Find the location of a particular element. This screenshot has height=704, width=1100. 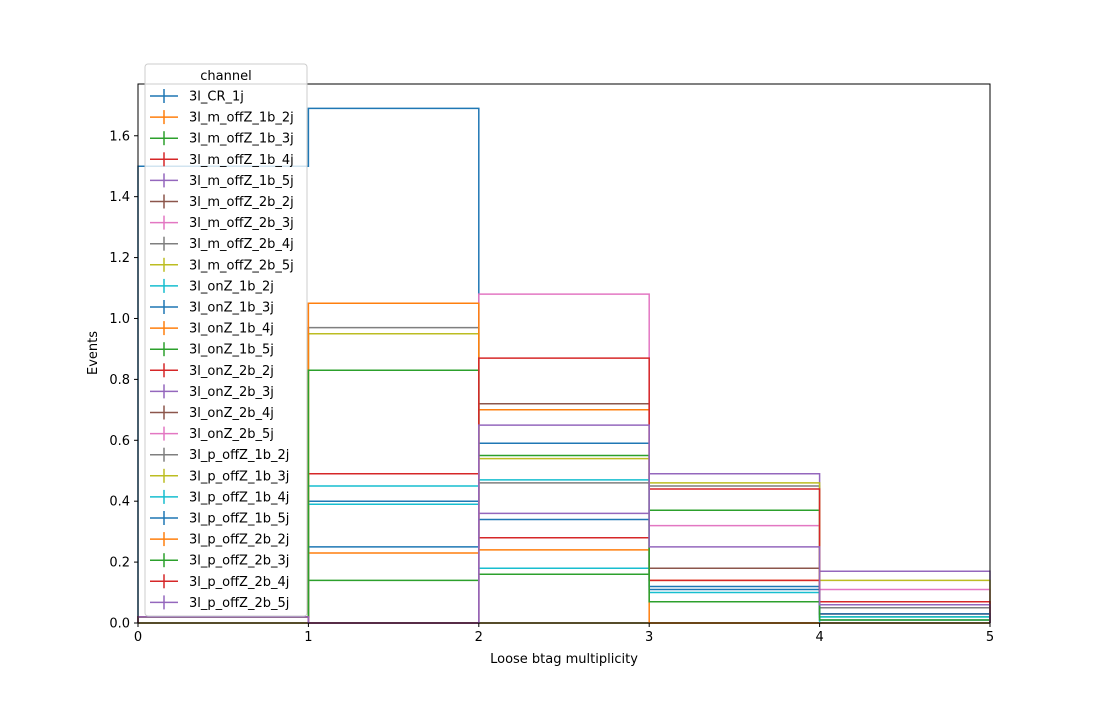

legend-entry: 3l_m_offZ_1b_5j is located at coordinates (222, 181).